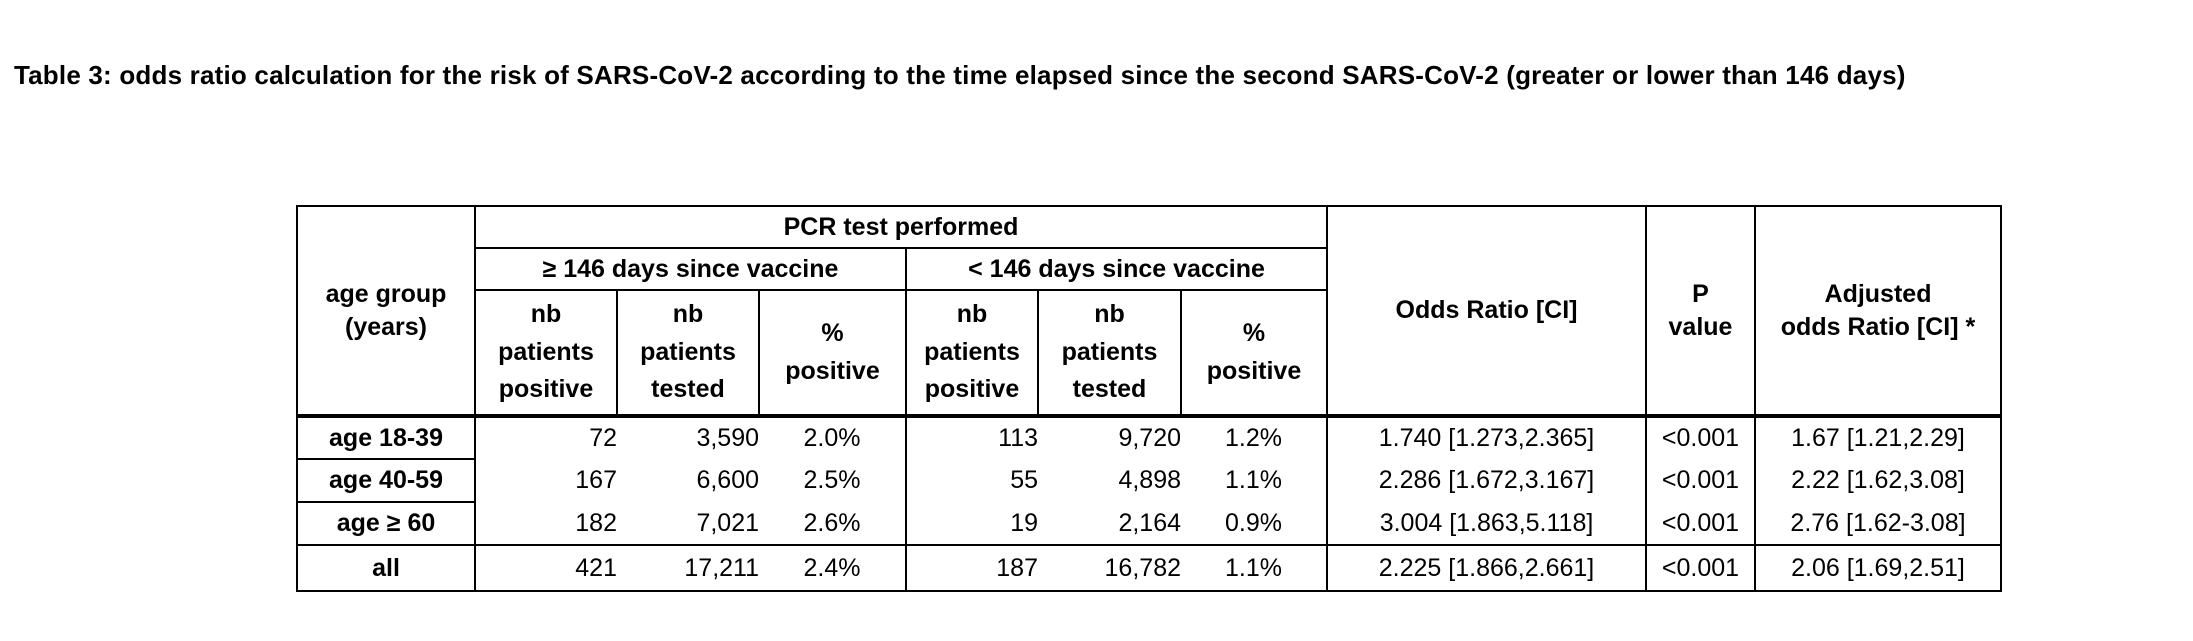 This screenshot has width=2193, height=641. Describe the element at coordinates (1878, 524) in the screenshot. I see `cell-adjusted-or: 2.76 [1.62-3.08]` at that location.